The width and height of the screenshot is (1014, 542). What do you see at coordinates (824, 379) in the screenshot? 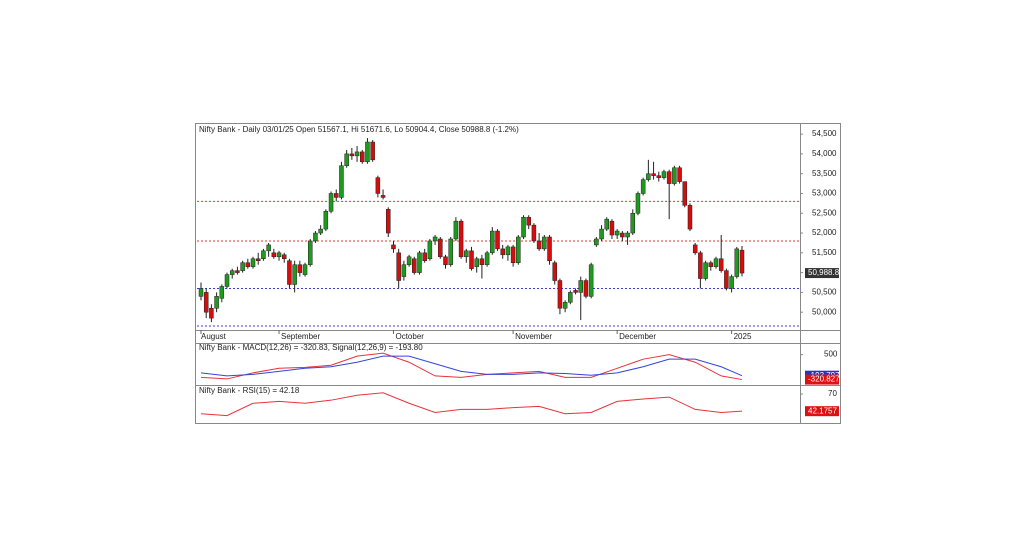
I see `value-box-label: -320.827` at bounding box center [824, 379].